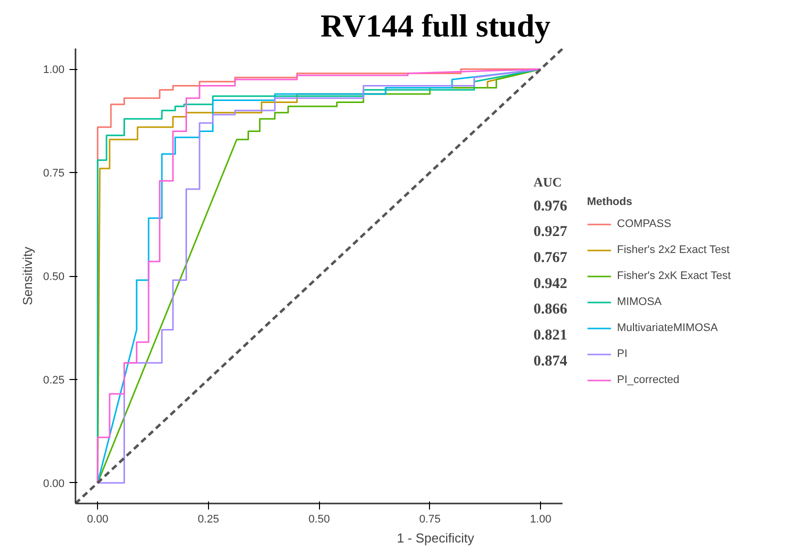 The width and height of the screenshot is (808, 555). What do you see at coordinates (673, 250) in the screenshot?
I see `legend-label: Fisher's 2x2 Exact Test` at bounding box center [673, 250].